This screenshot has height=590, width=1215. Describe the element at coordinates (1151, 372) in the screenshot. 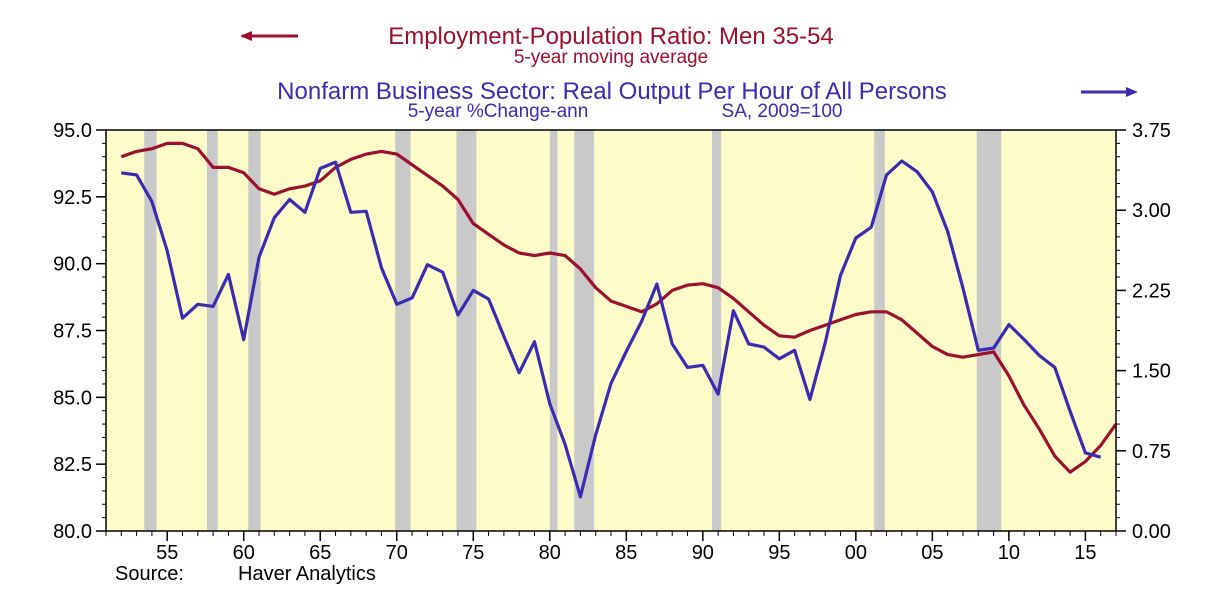

I see `y-right-tick-label: 1.50` at that location.